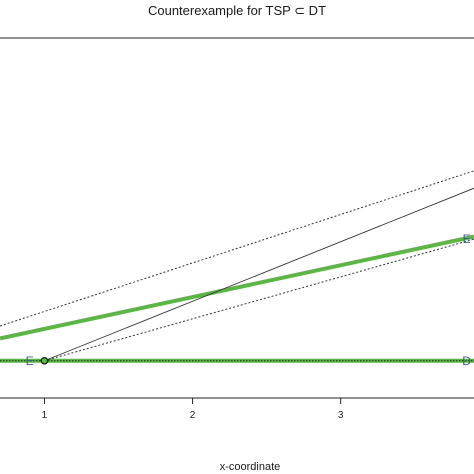 The image size is (474, 474). Describe the element at coordinates (250, 467) in the screenshot. I see `x-axis-label: x-coordinate` at that location.